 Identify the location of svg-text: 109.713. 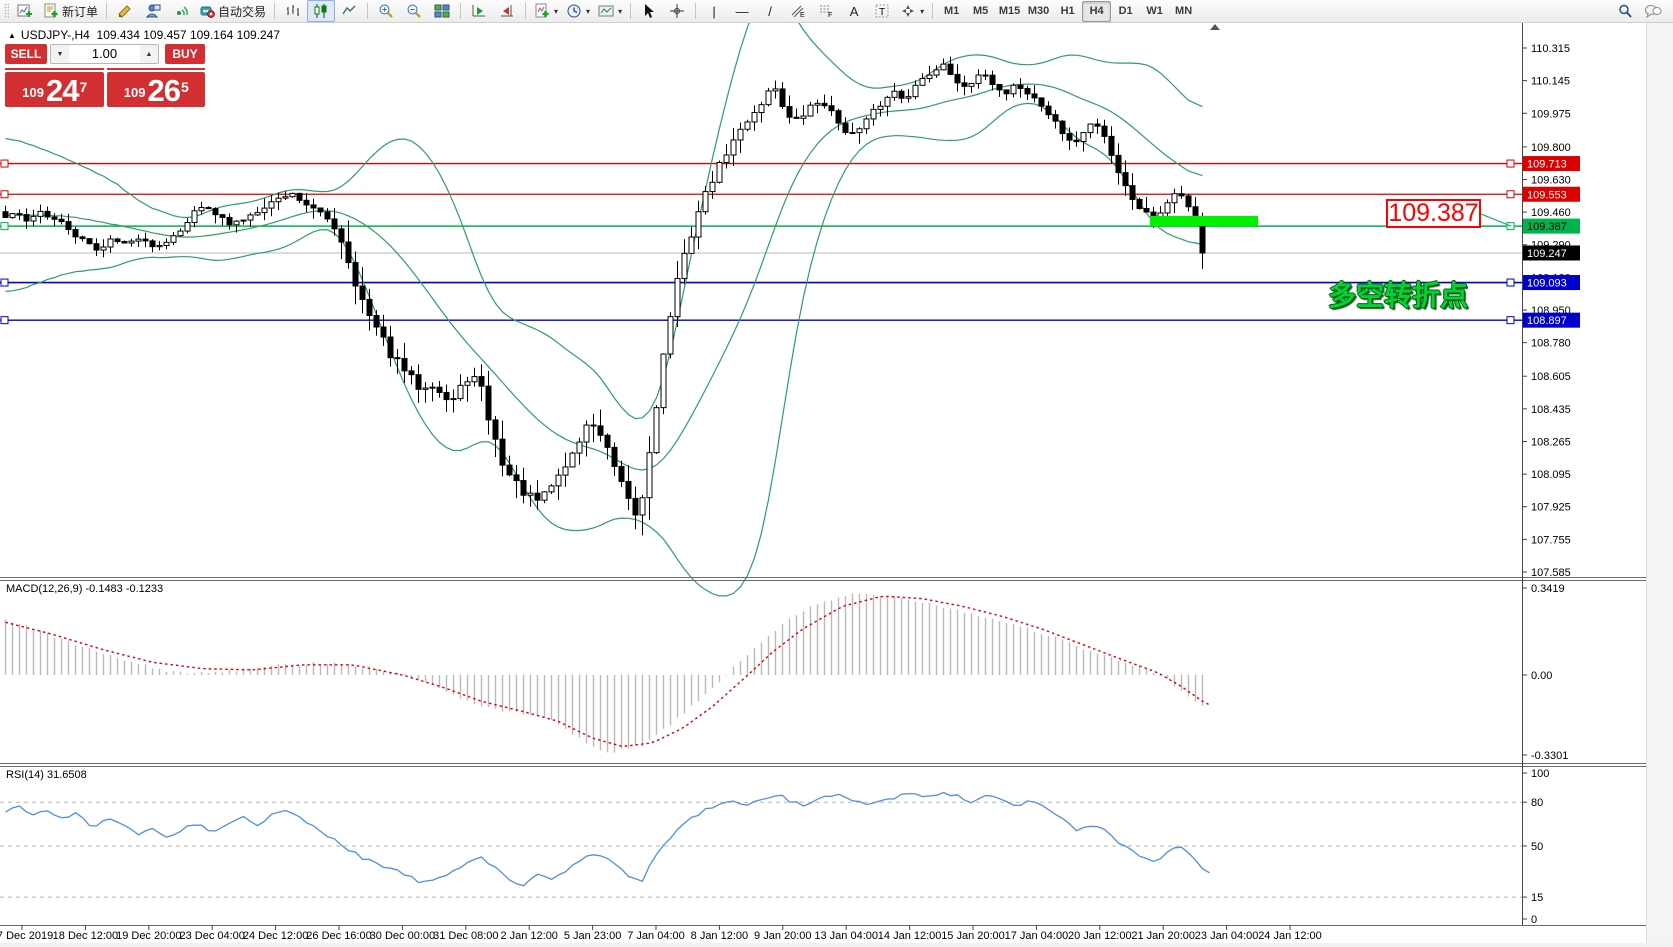
(1547, 165).